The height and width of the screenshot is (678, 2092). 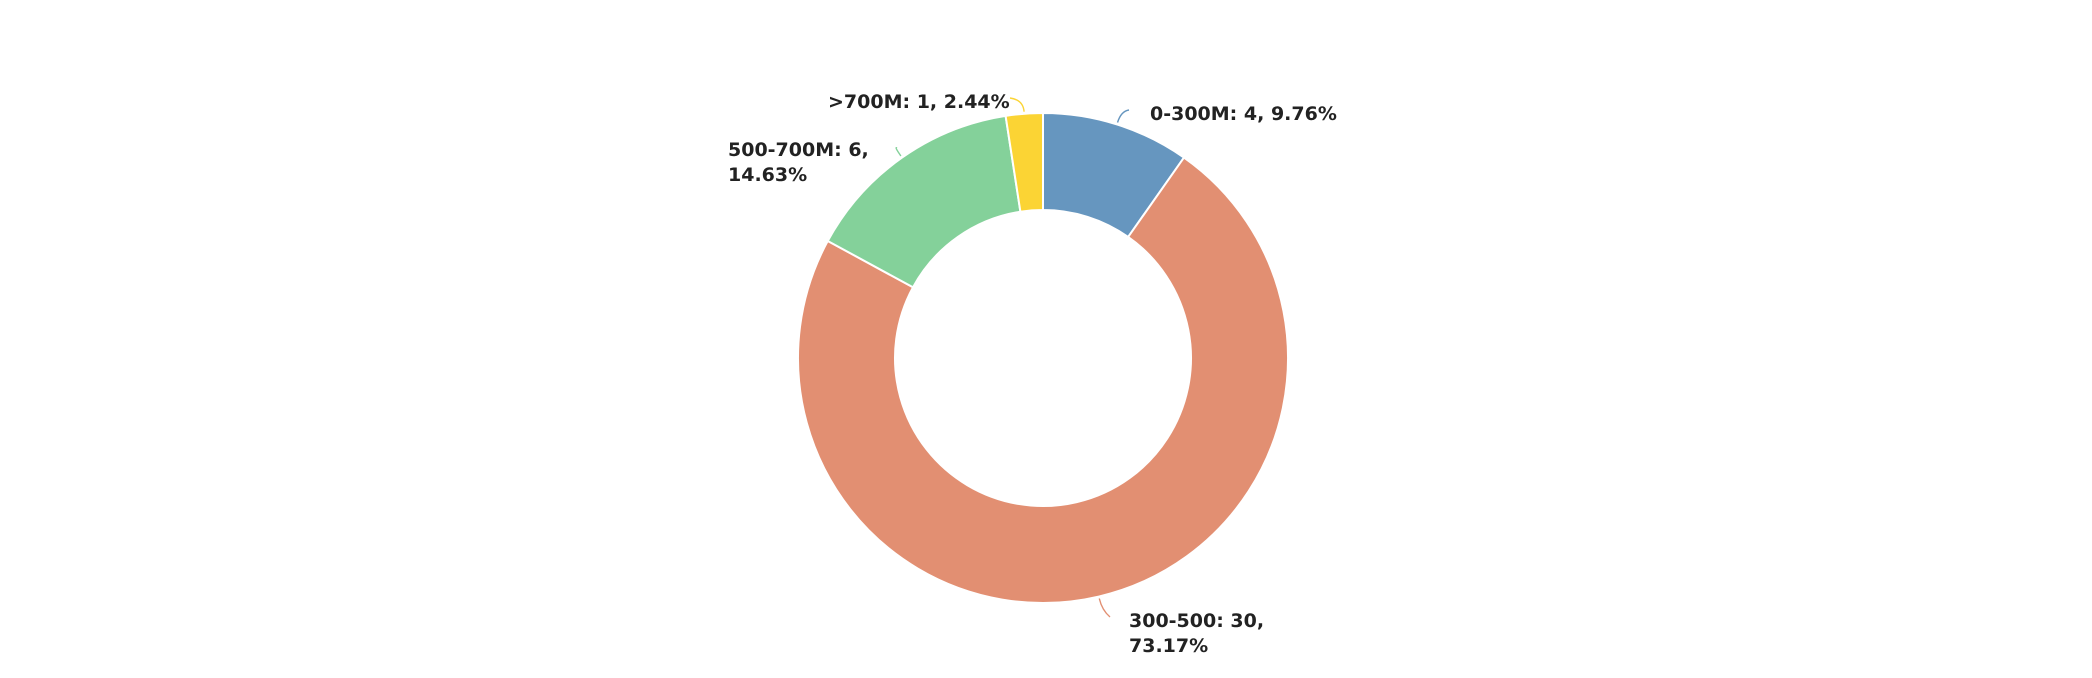 I want to click on slice-label: 300-500: 30, 73.17%, so click(x=1196, y=633).